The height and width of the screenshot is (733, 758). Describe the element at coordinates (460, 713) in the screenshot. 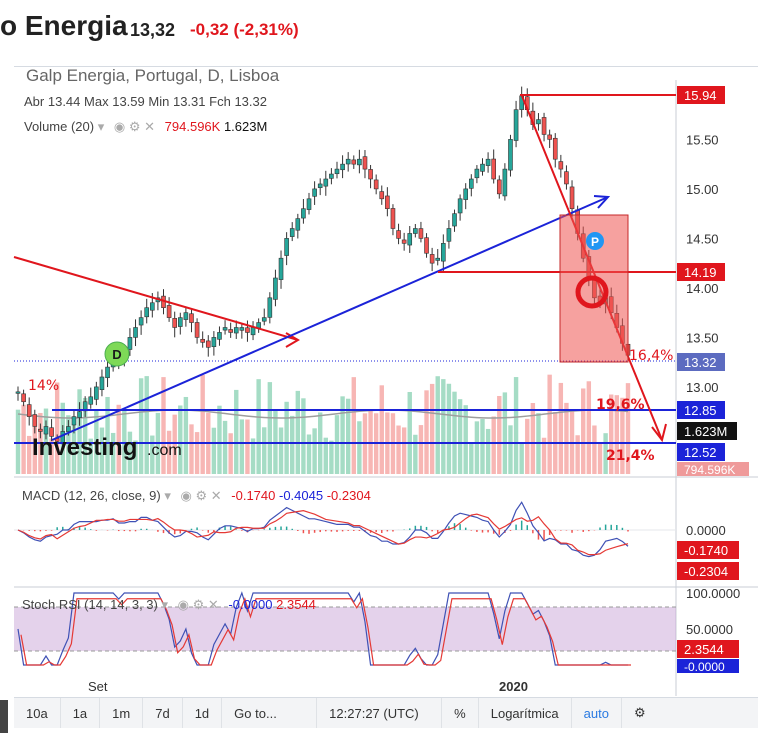

I see `percent-button: %` at that location.